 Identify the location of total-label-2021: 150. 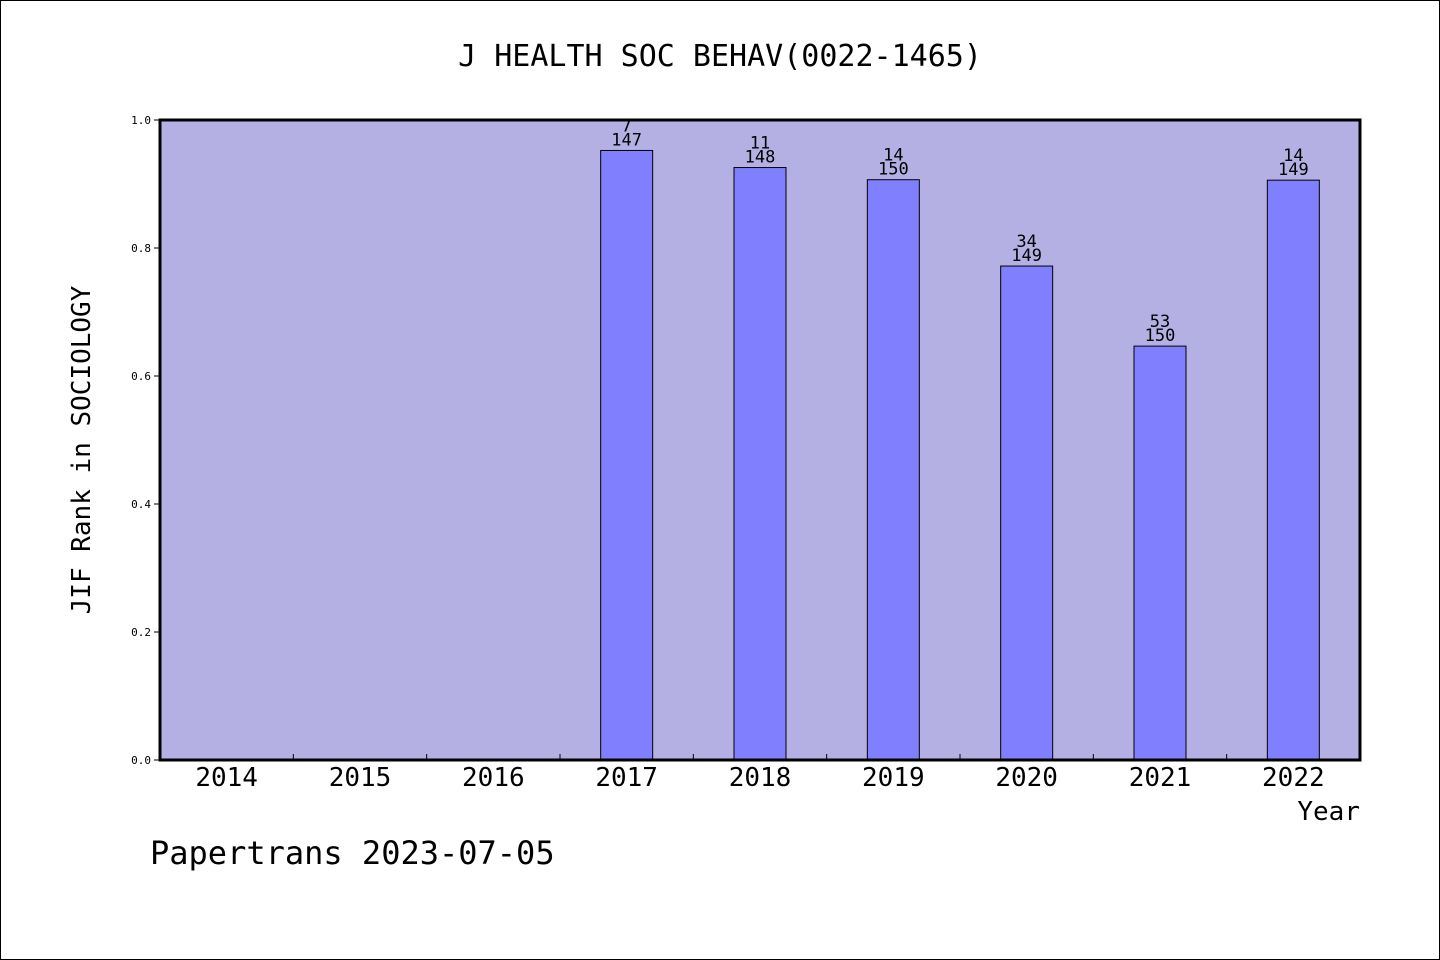
(1160, 336).